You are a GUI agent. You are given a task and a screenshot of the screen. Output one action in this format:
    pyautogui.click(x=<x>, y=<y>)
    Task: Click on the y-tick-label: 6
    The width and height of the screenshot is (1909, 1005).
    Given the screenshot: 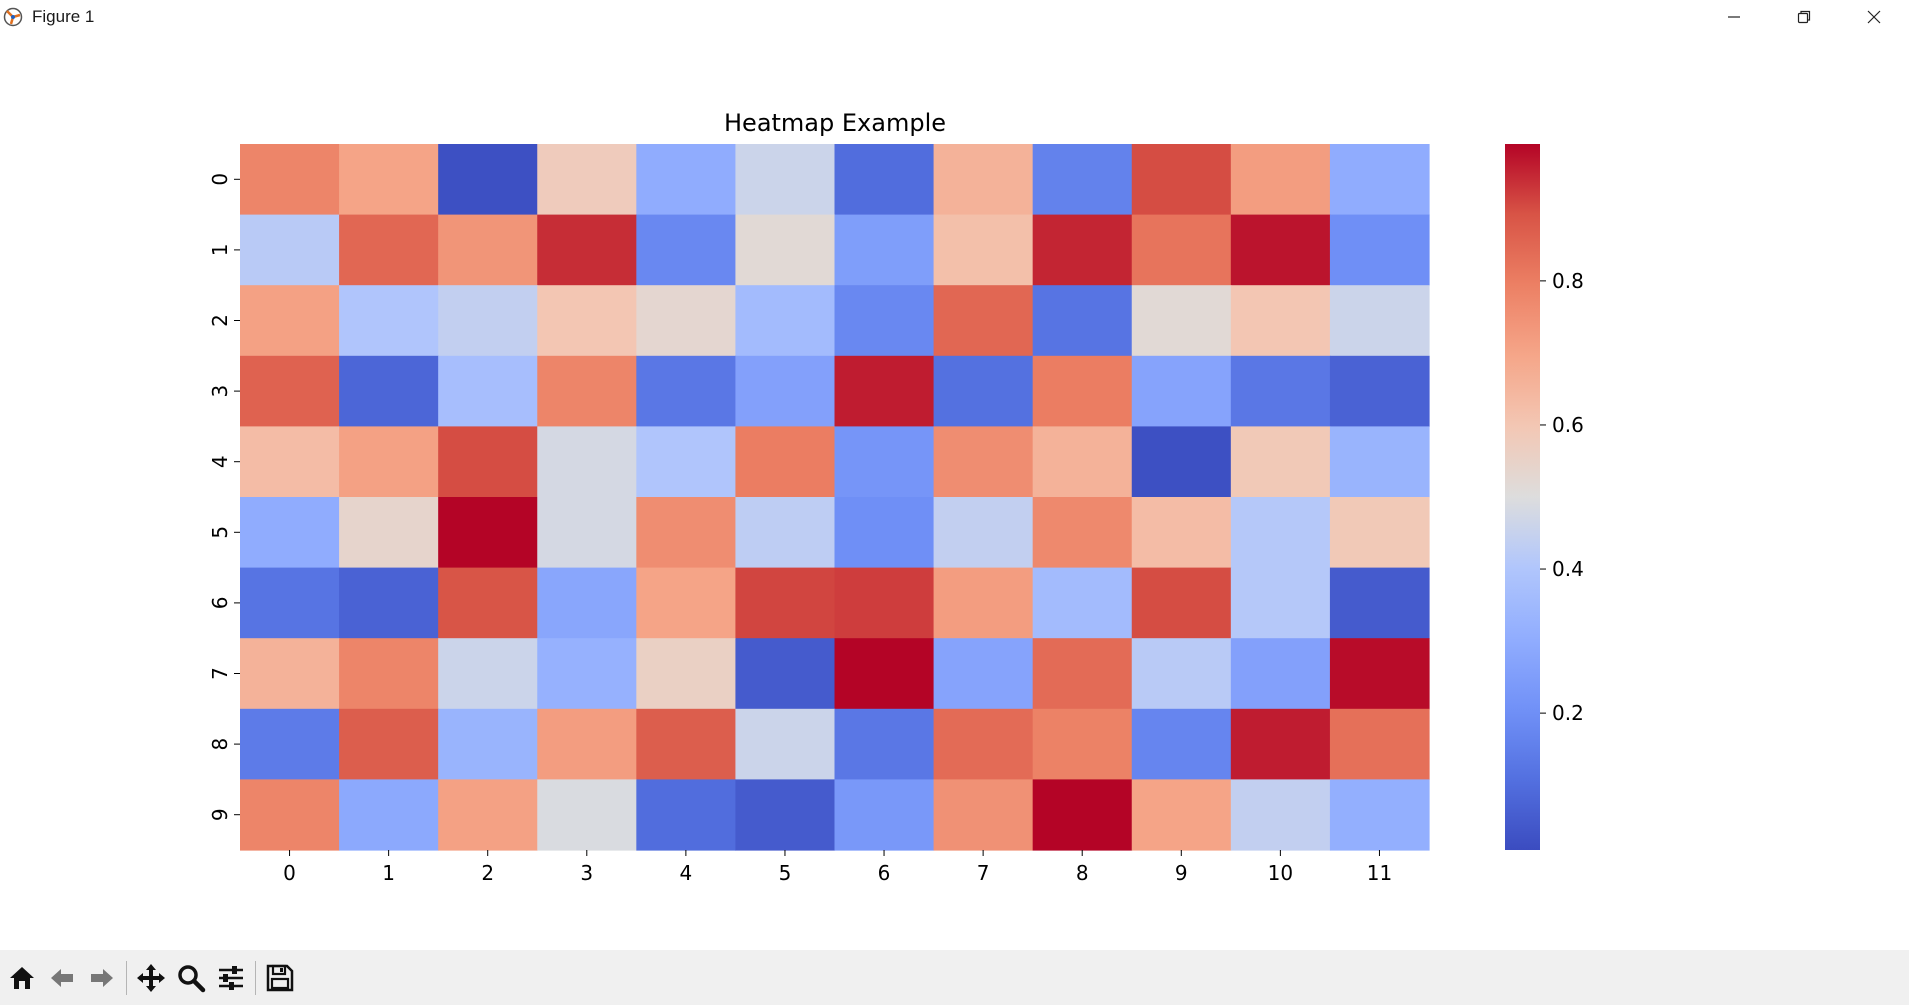 What is the action you would take?
    pyautogui.click(x=220, y=603)
    